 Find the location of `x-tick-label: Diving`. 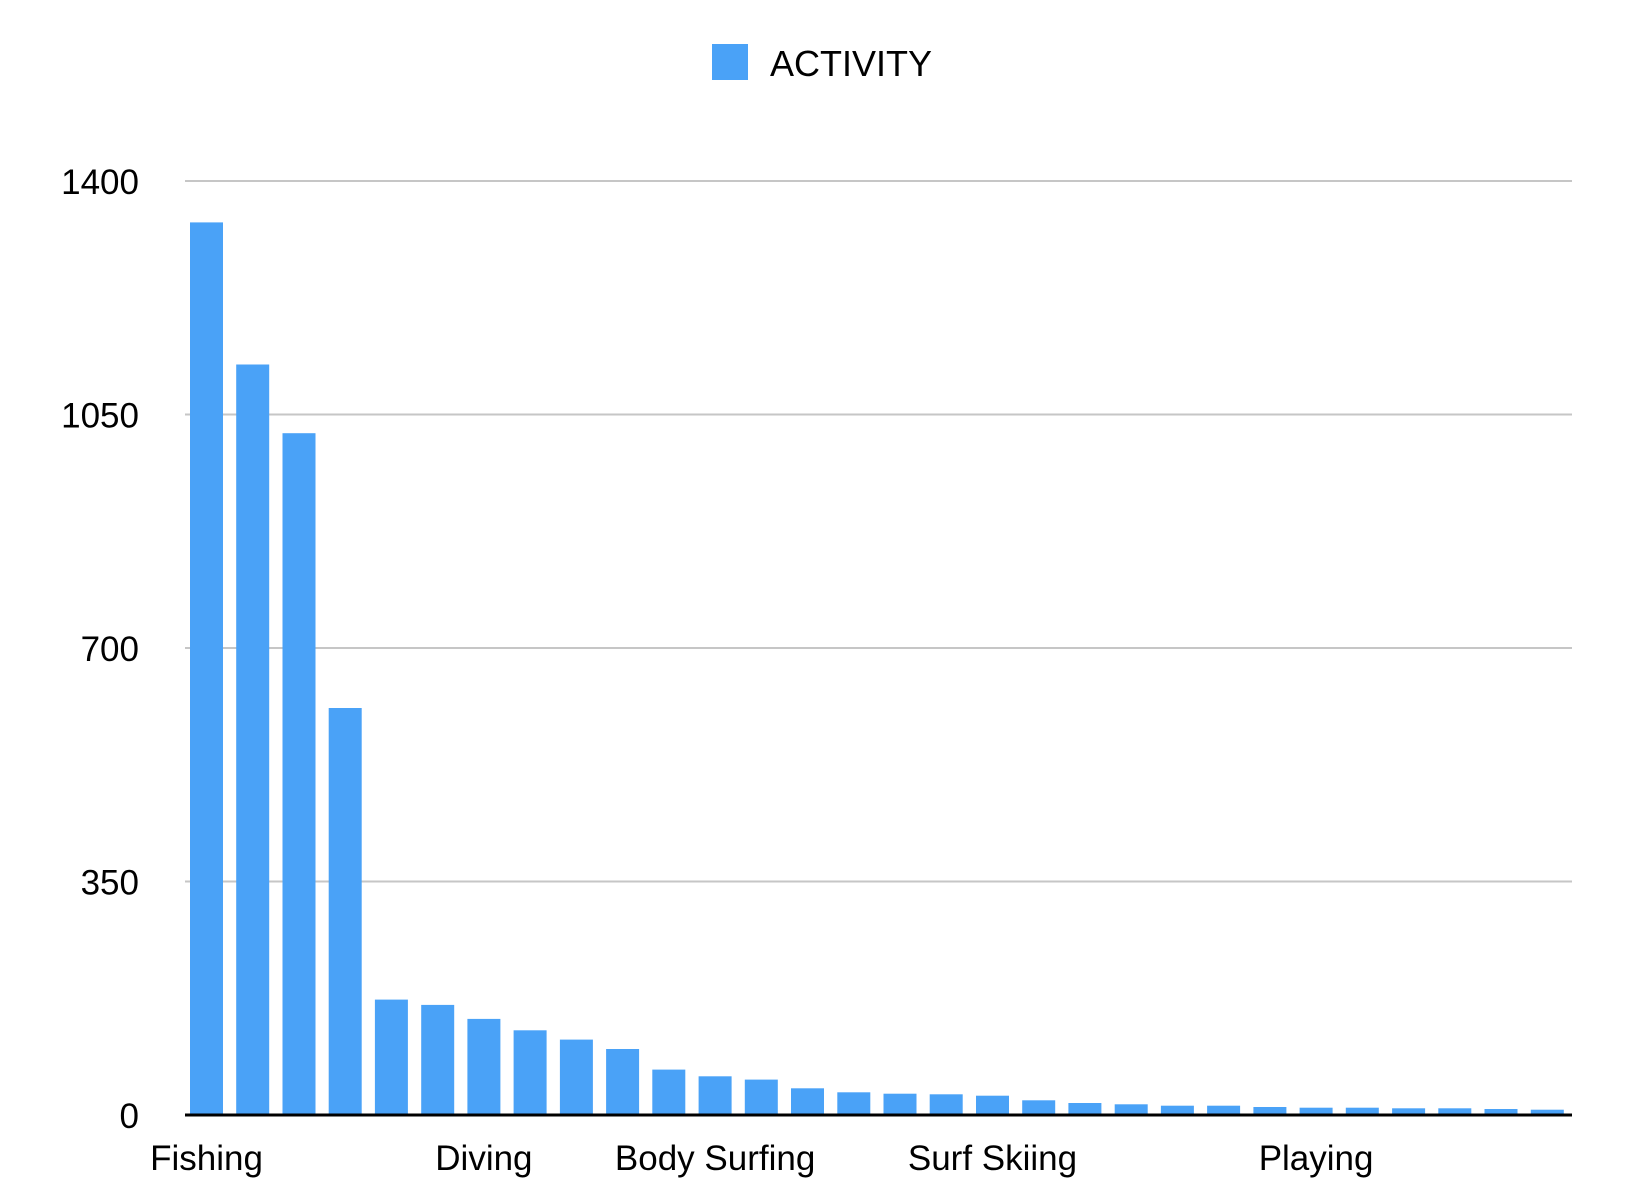

x-tick-label: Diving is located at coordinates (483, 1158).